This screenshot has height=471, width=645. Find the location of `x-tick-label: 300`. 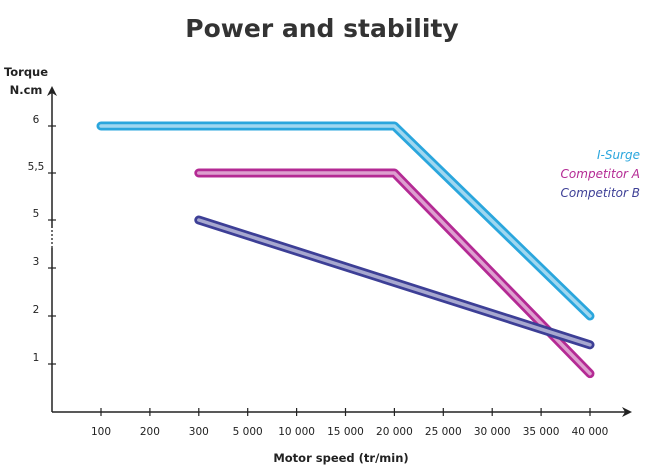

x-tick-label: 300 is located at coordinates (199, 432).